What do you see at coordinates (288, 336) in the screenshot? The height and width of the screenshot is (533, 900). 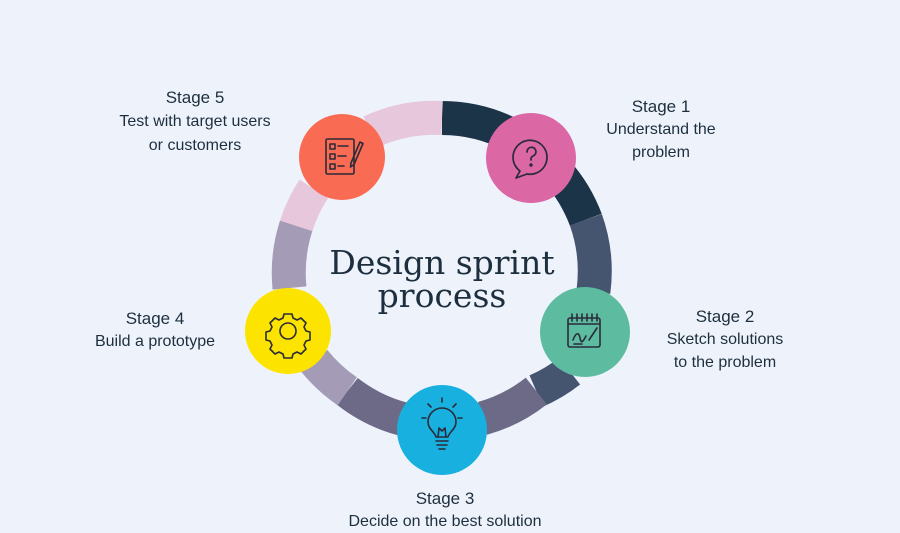 I see `gear-icon` at bounding box center [288, 336].